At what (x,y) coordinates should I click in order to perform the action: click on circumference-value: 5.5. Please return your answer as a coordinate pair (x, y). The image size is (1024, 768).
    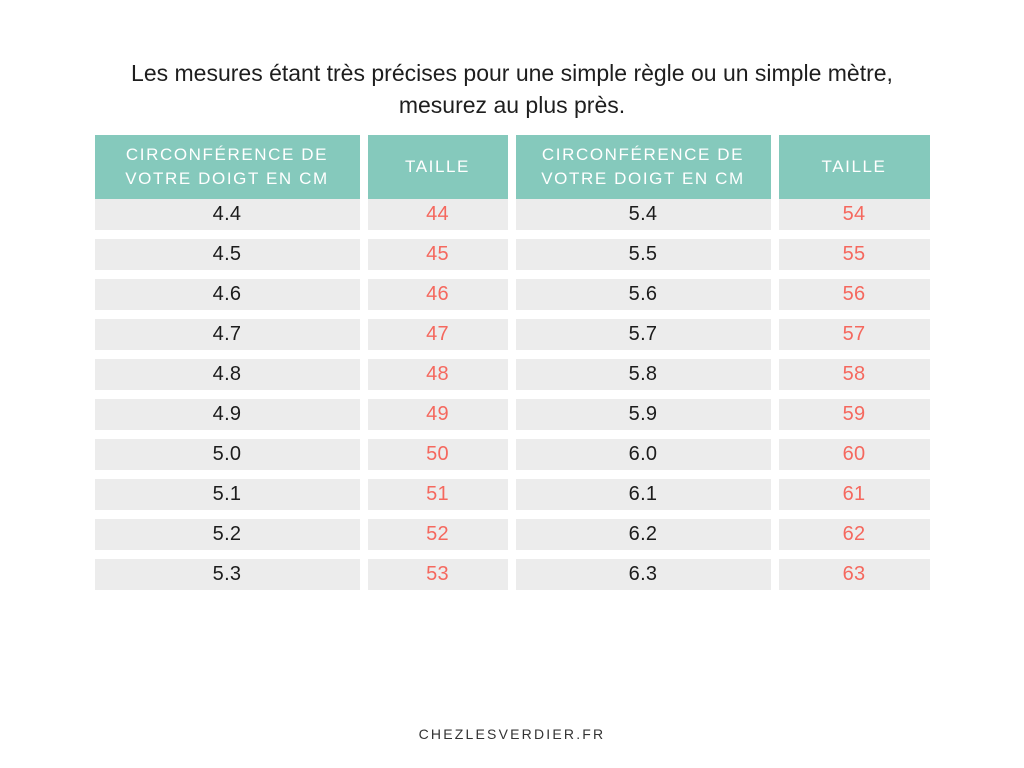
    Looking at the image, I should click on (643, 254).